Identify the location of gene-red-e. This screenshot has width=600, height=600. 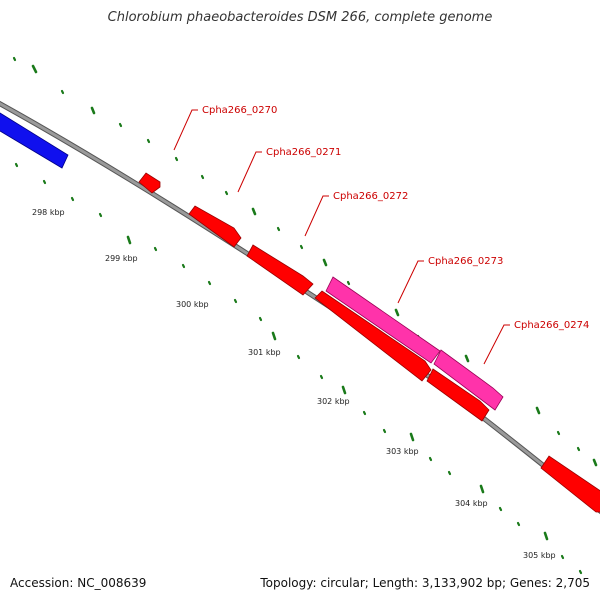
(373, 336).